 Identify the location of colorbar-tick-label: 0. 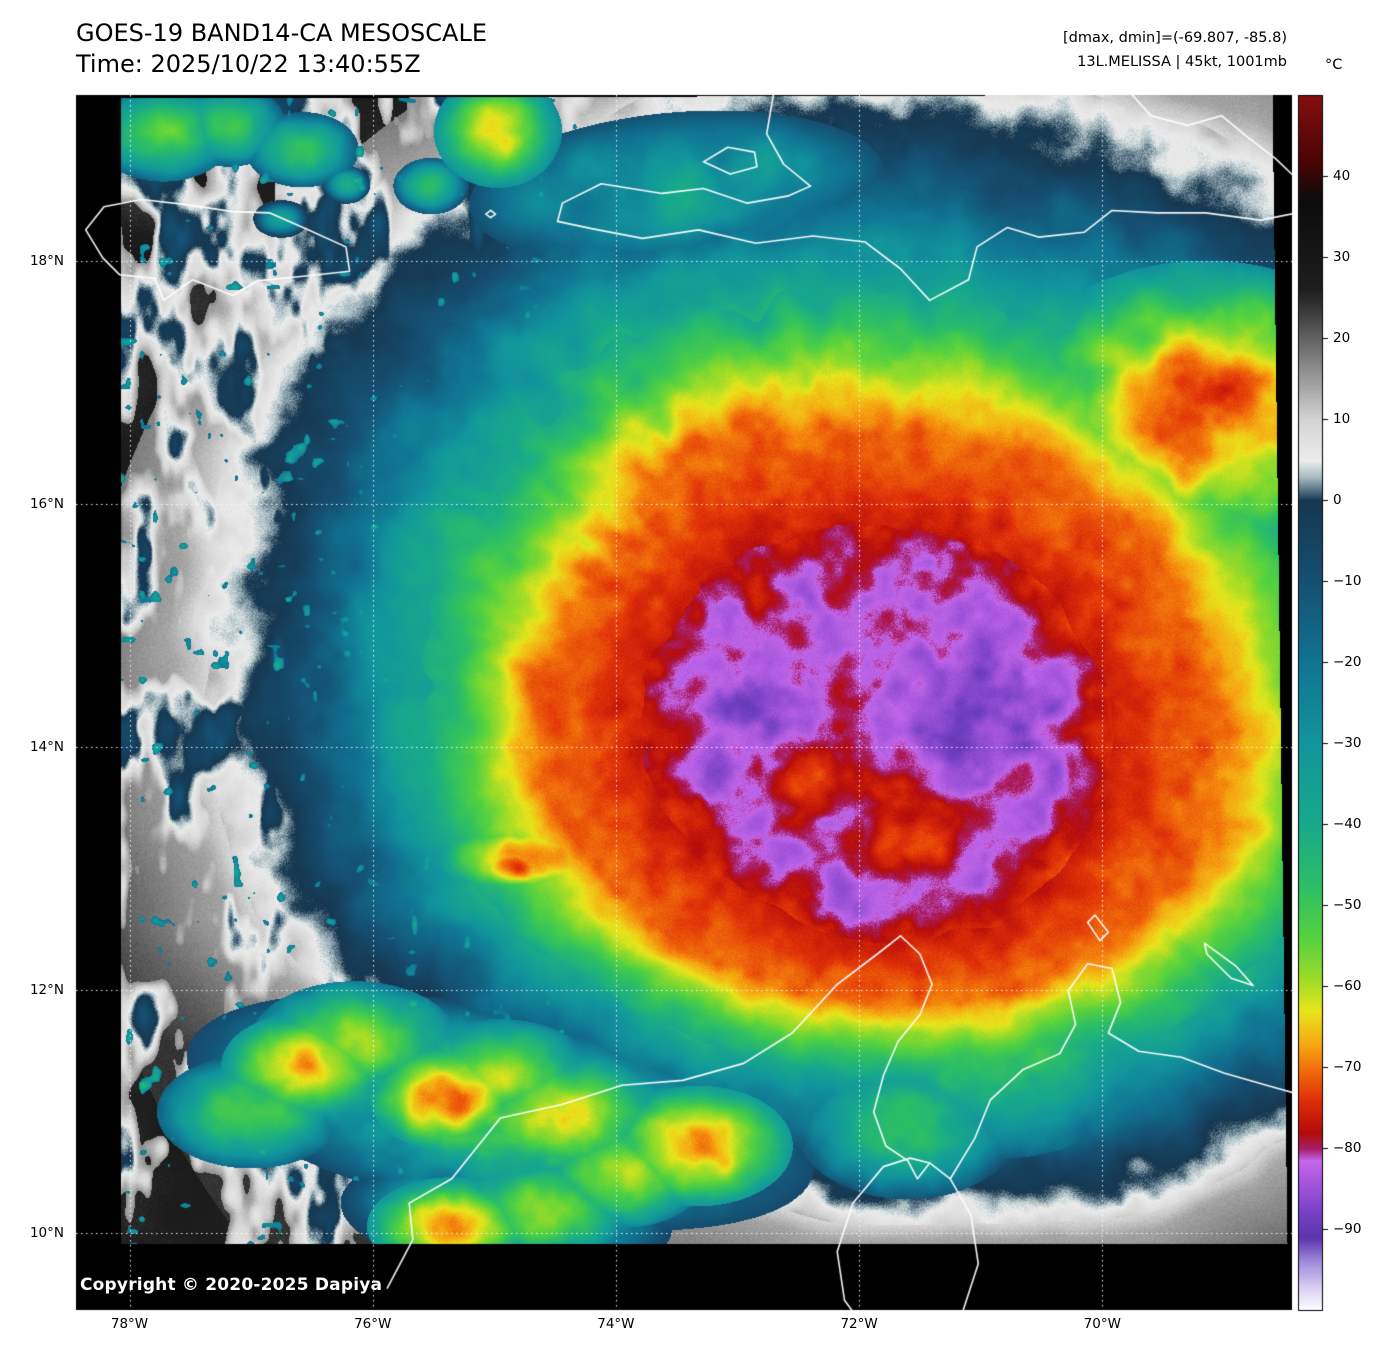
(1337, 500).